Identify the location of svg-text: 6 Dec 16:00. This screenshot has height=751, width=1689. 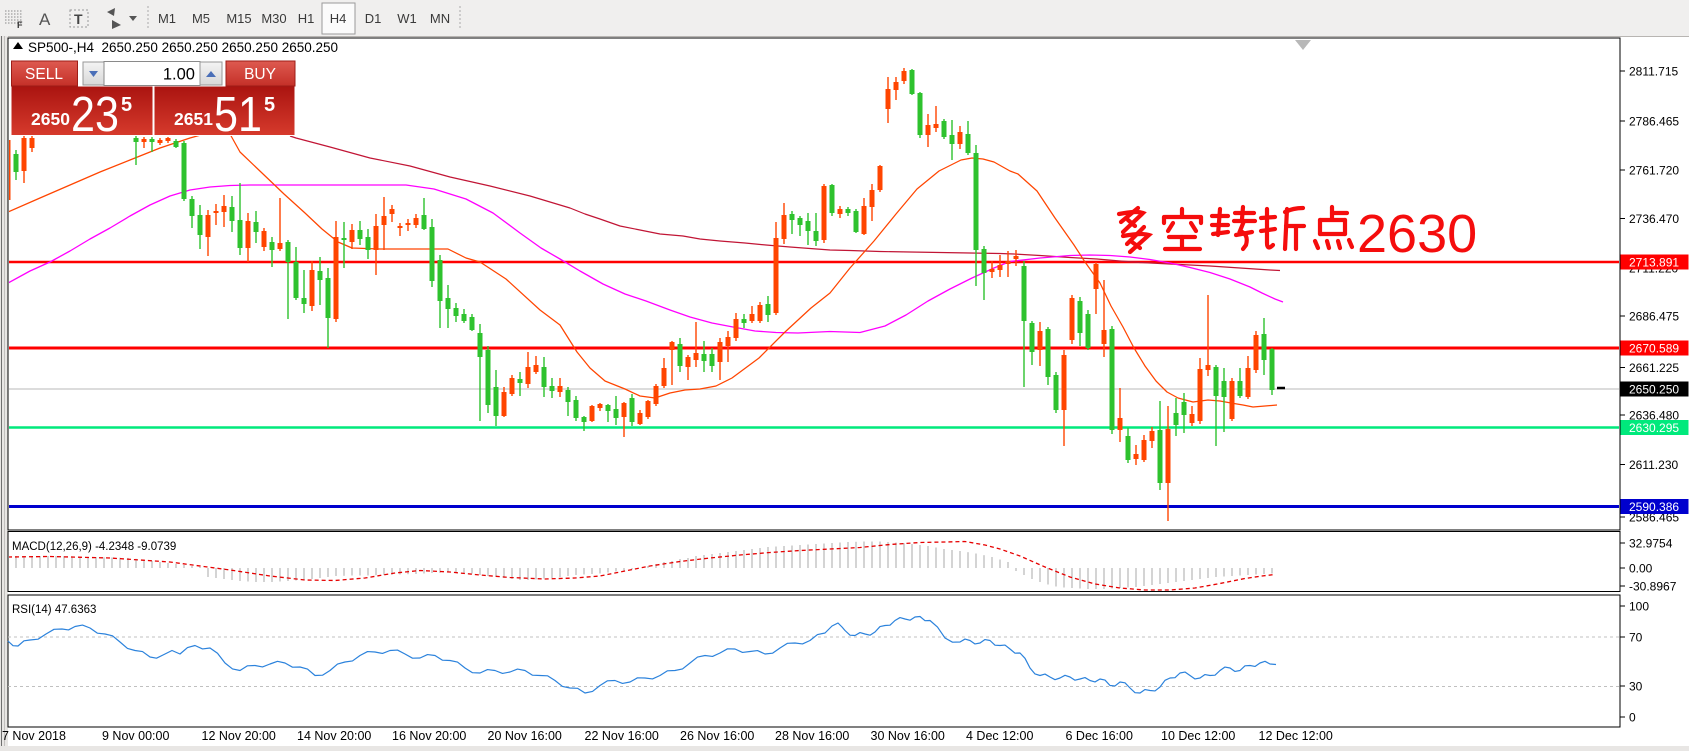
(1099, 736).